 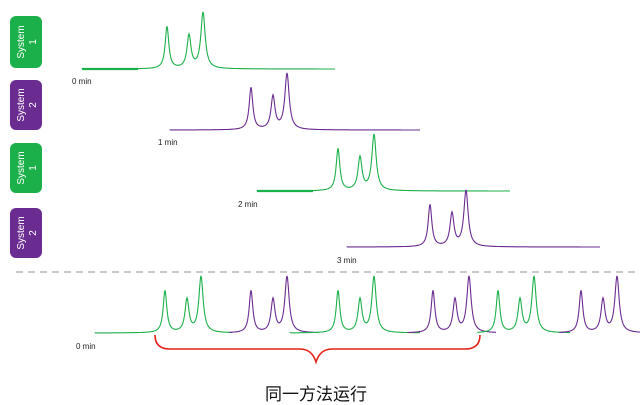 I want to click on system-badge-4: System 2, so click(x=26, y=233).